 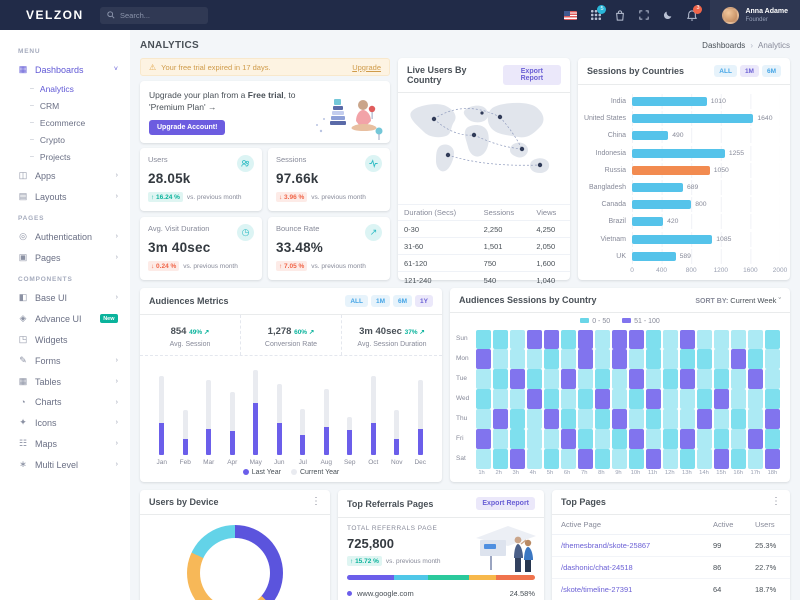 What do you see at coordinates (65, 122) in the screenshot?
I see `sidebar-subitem-ecommerce: – Ecommerce` at bounding box center [65, 122].